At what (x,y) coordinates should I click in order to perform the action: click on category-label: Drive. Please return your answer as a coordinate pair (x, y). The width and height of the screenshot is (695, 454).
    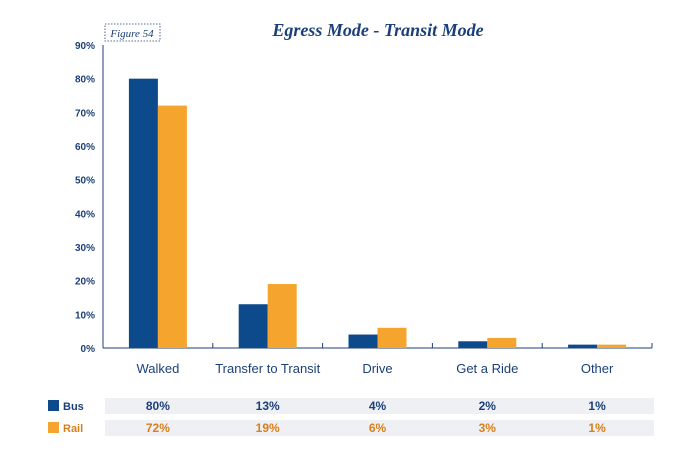
    Looking at the image, I should click on (377, 368).